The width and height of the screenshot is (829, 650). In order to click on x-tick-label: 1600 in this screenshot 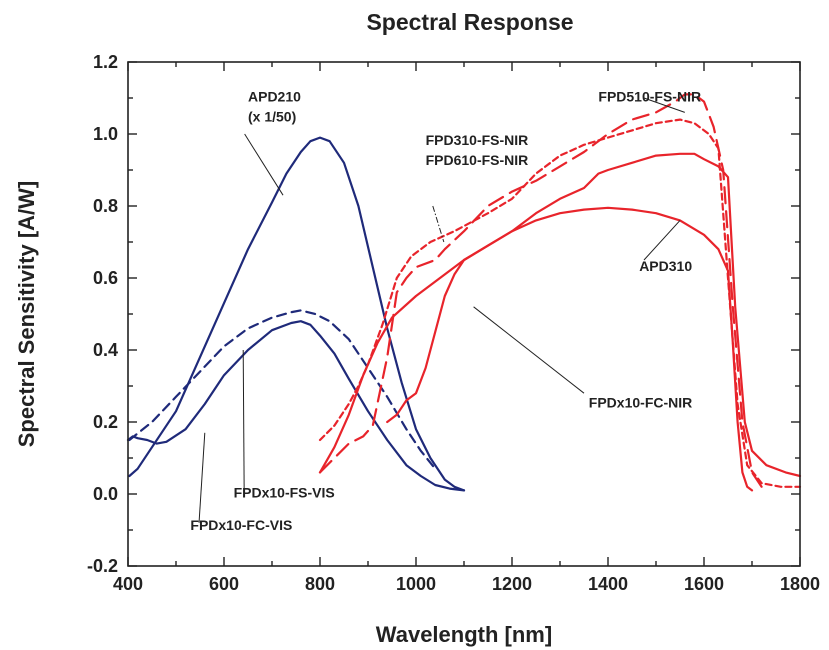, I will do `click(704, 584)`.